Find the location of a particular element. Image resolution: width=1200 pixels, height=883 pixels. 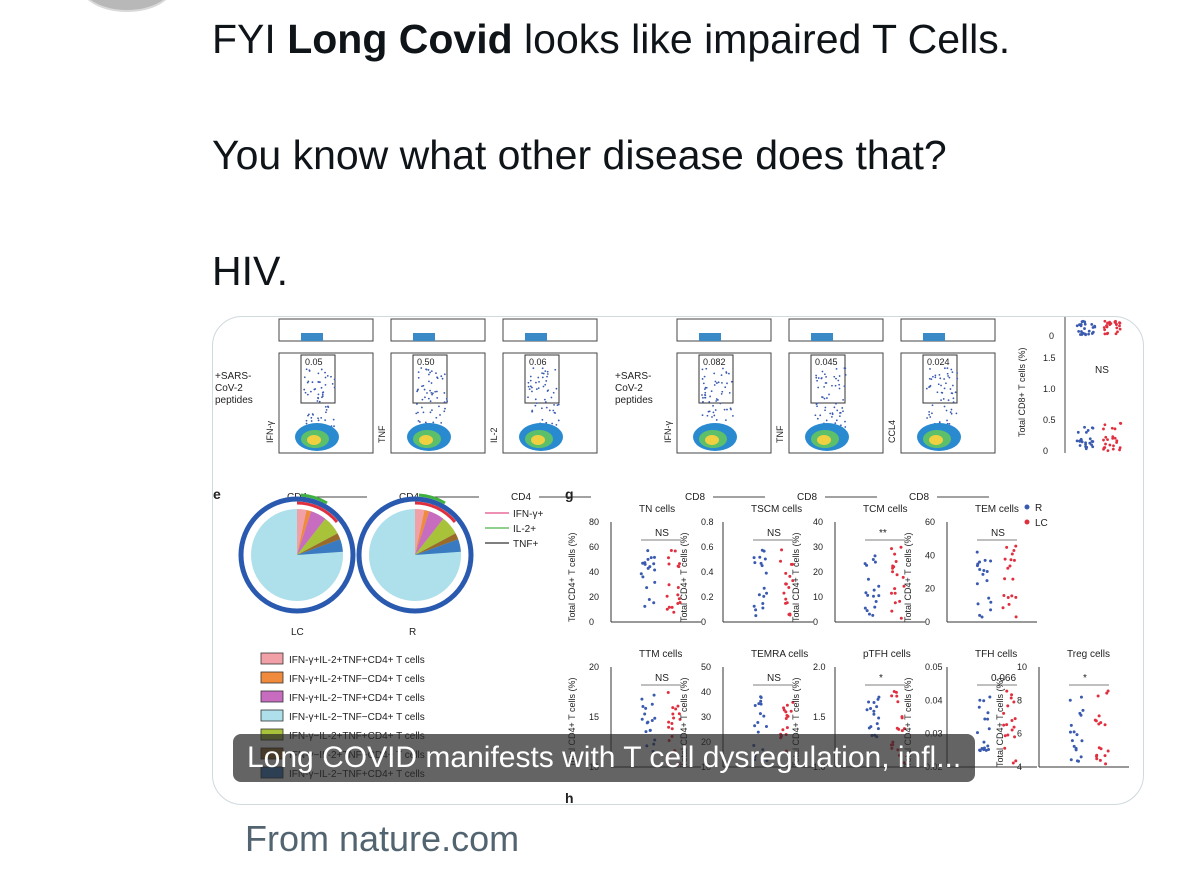

pie-arc-ifn is located at coordinates (317, 512).